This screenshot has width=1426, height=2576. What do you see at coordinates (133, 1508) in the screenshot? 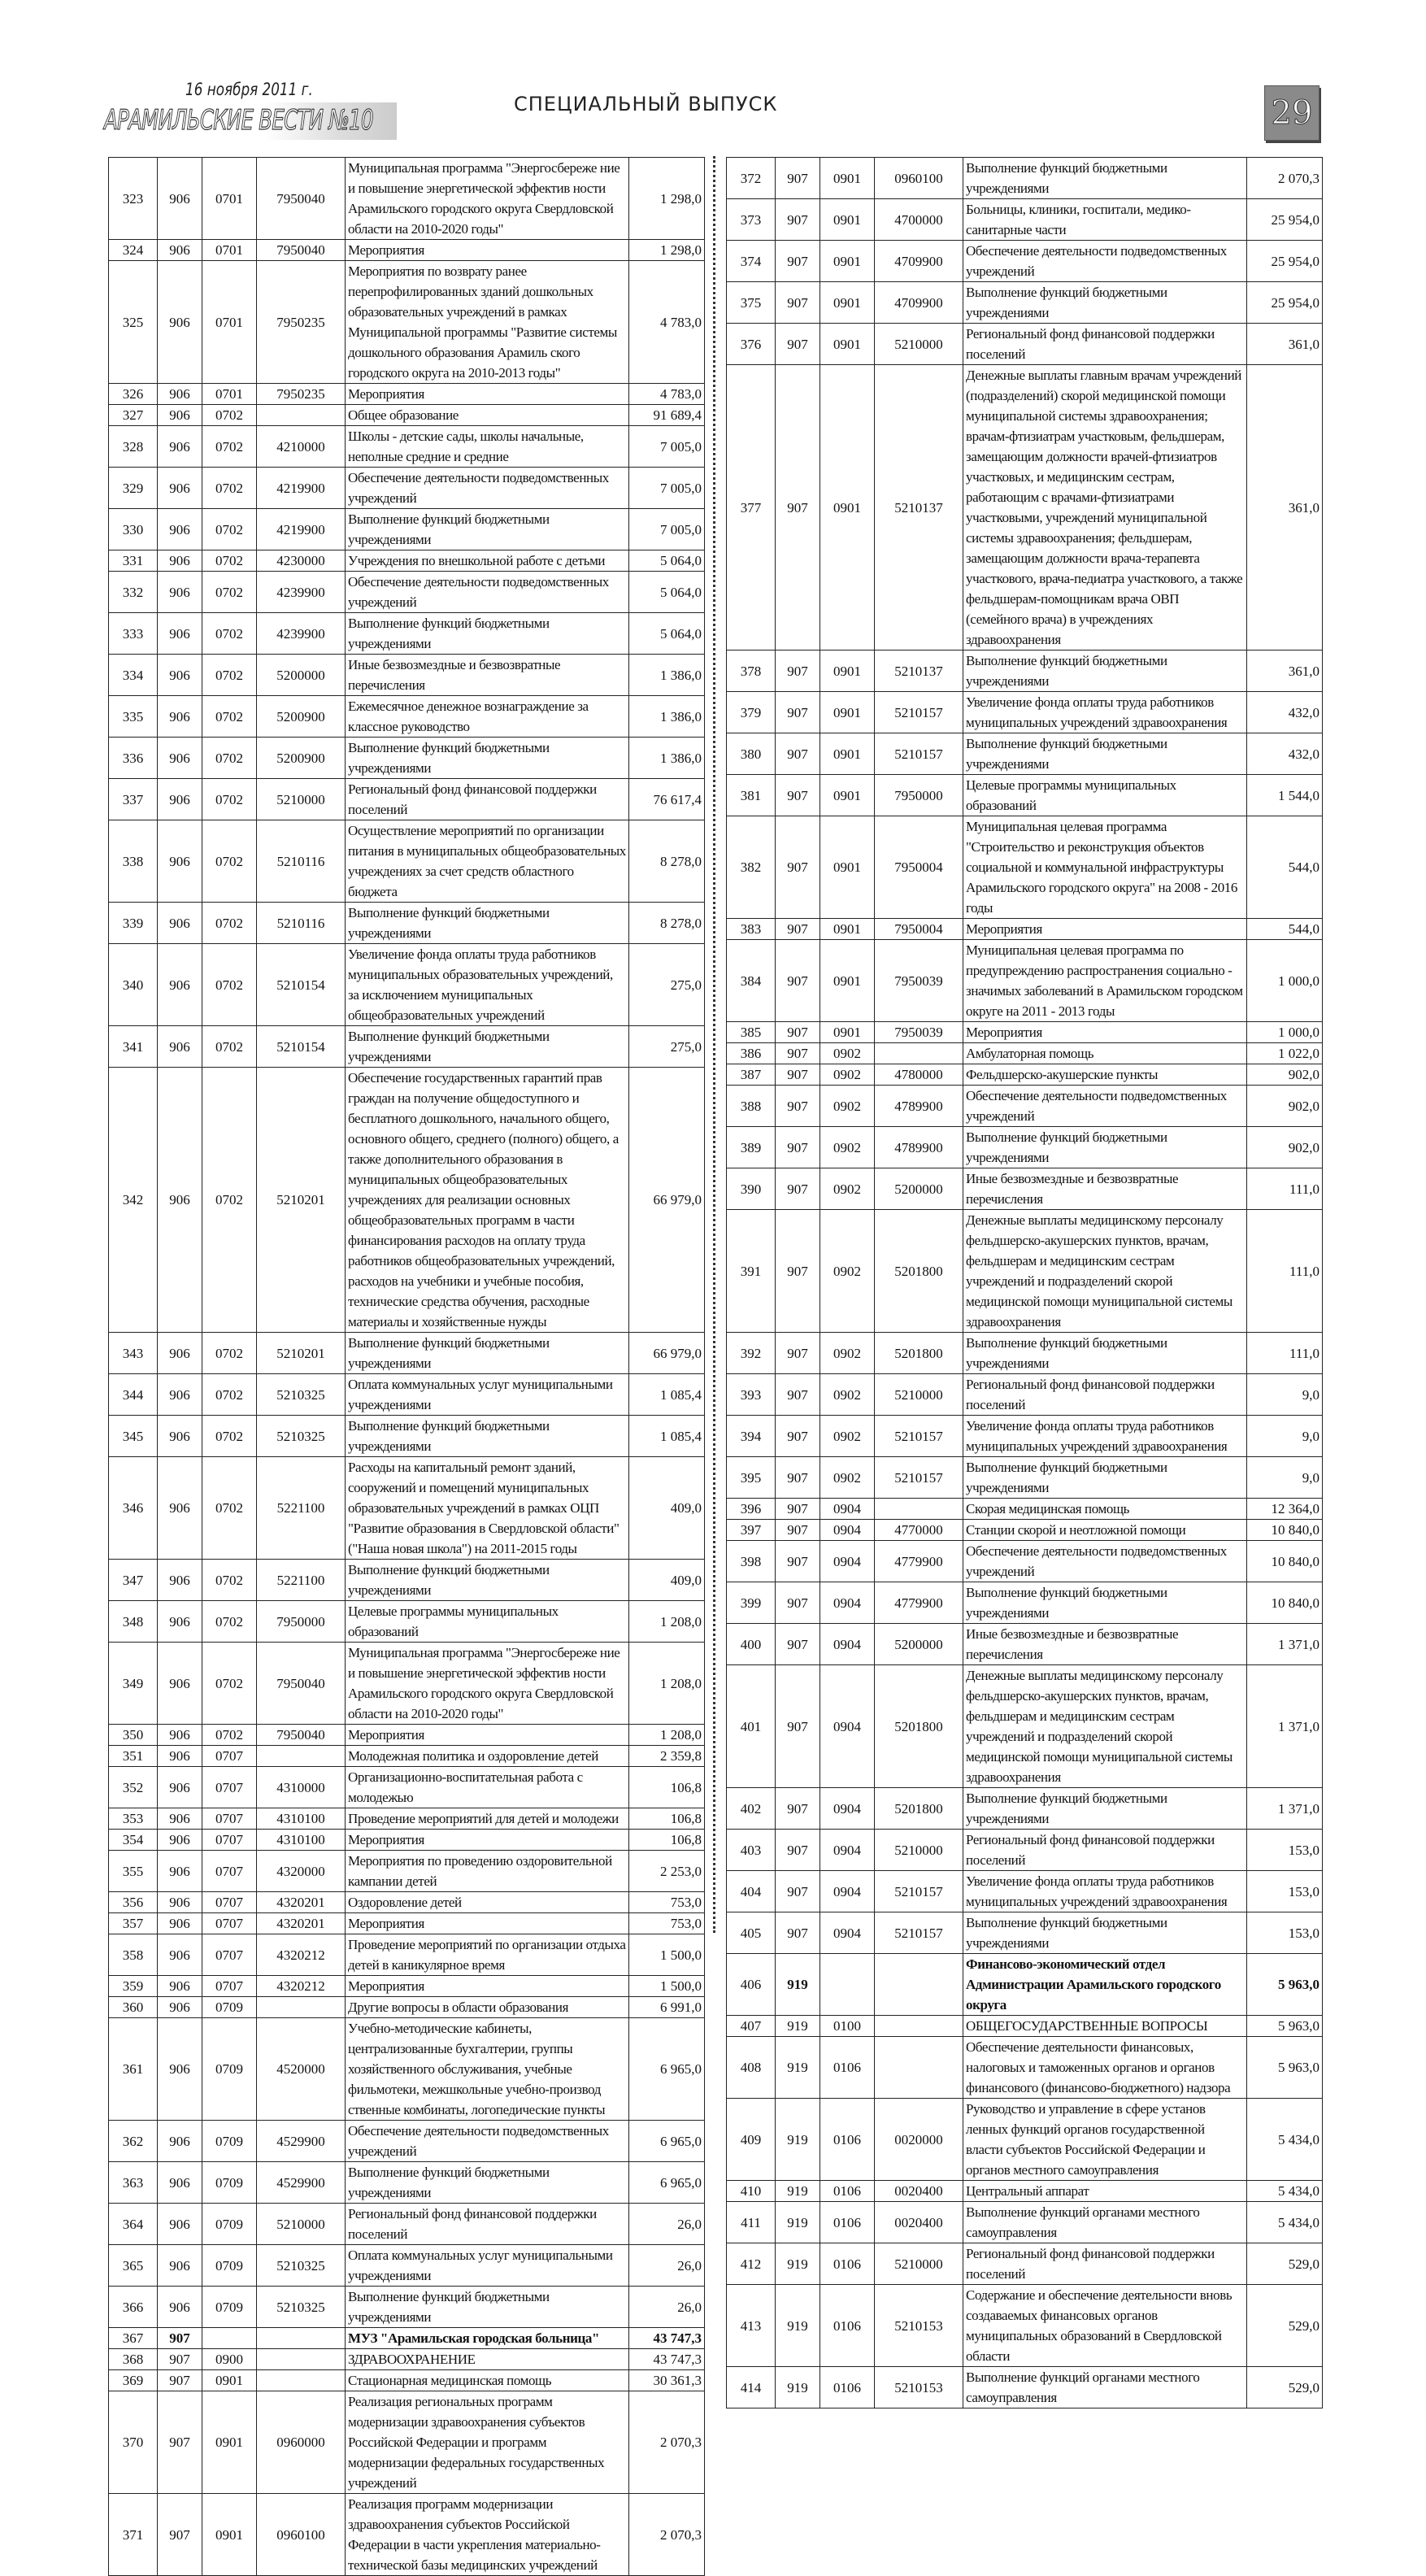
I see `row-number: 346` at bounding box center [133, 1508].